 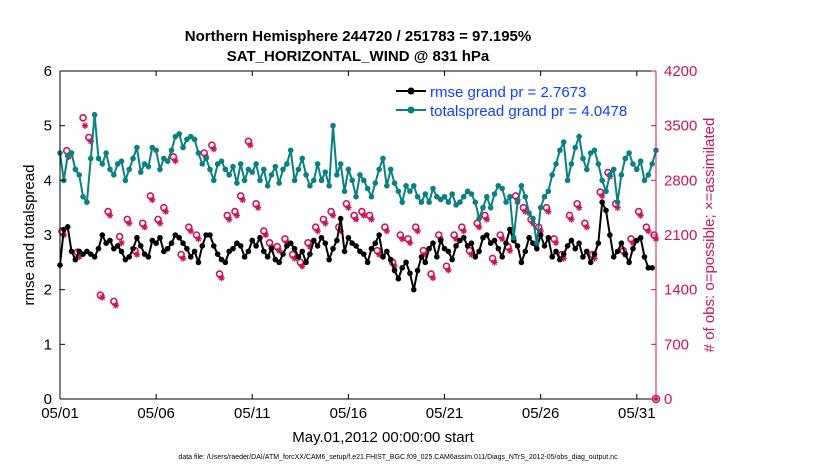 What do you see at coordinates (48, 344) in the screenshot?
I see `y-left-tick-label: 1` at bounding box center [48, 344].